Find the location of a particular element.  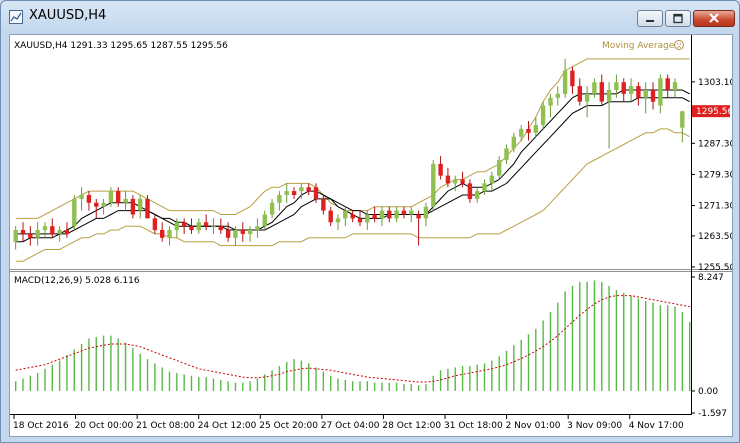

macd-panel-header: MACD(12,26,9) 5.028 6.116 is located at coordinates (77, 281).